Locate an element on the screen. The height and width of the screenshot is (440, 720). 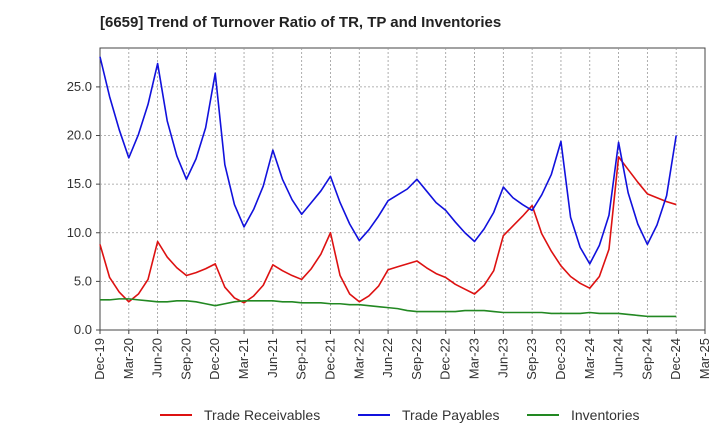
x-tick-label: Jun-20 is located at coordinates (157, 358).